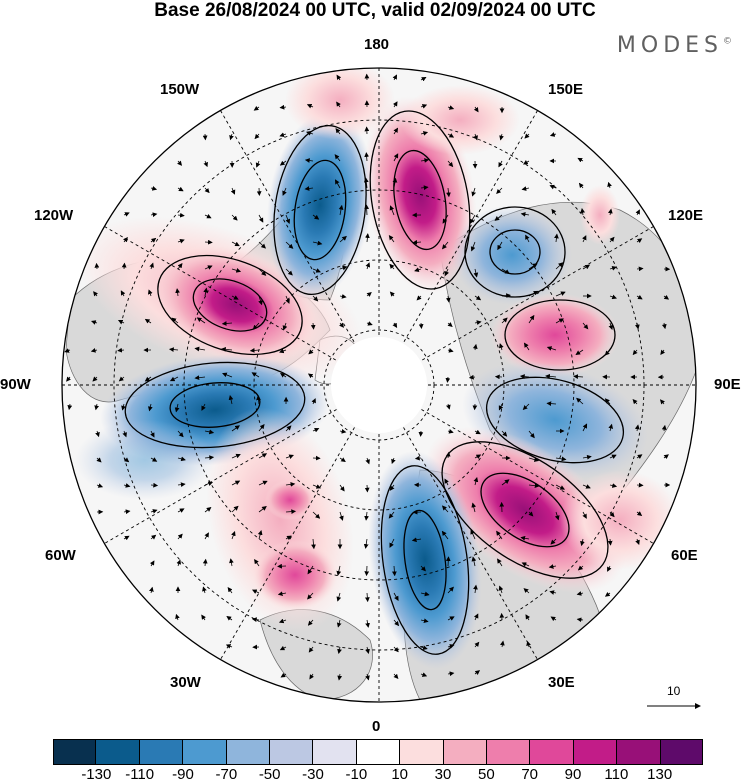  Describe the element at coordinates (226, 774) in the screenshot. I see `colorbar-tick-label: -70` at that location.